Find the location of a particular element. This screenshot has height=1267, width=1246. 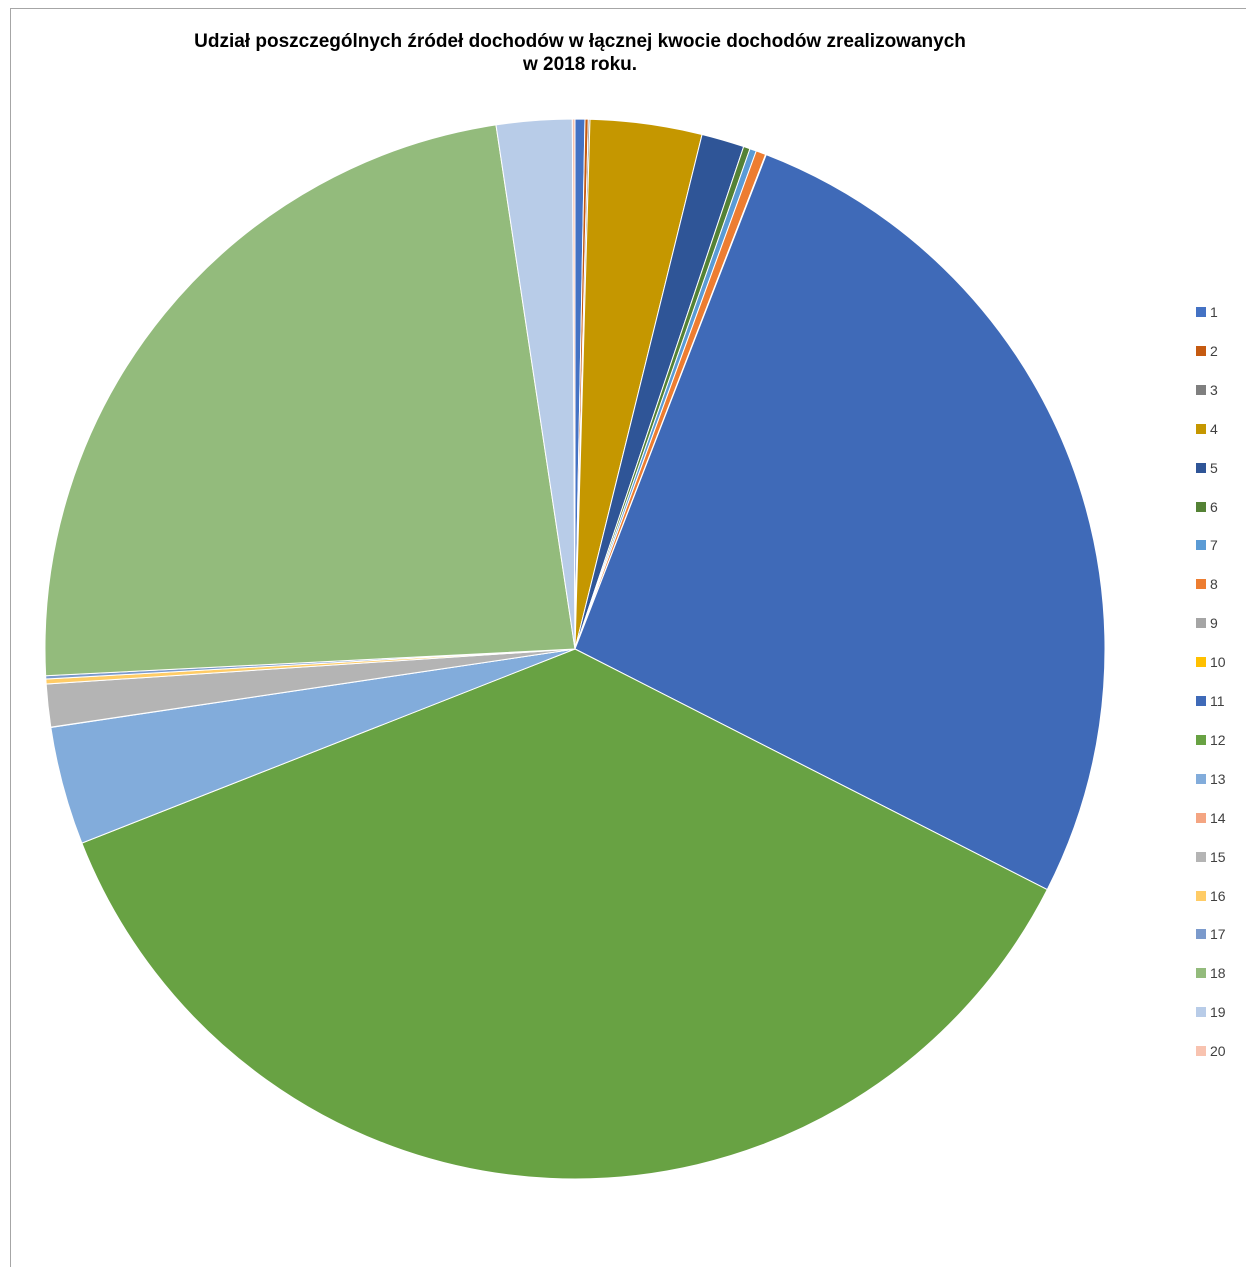

legend-label: 9 is located at coordinates (1214, 623).